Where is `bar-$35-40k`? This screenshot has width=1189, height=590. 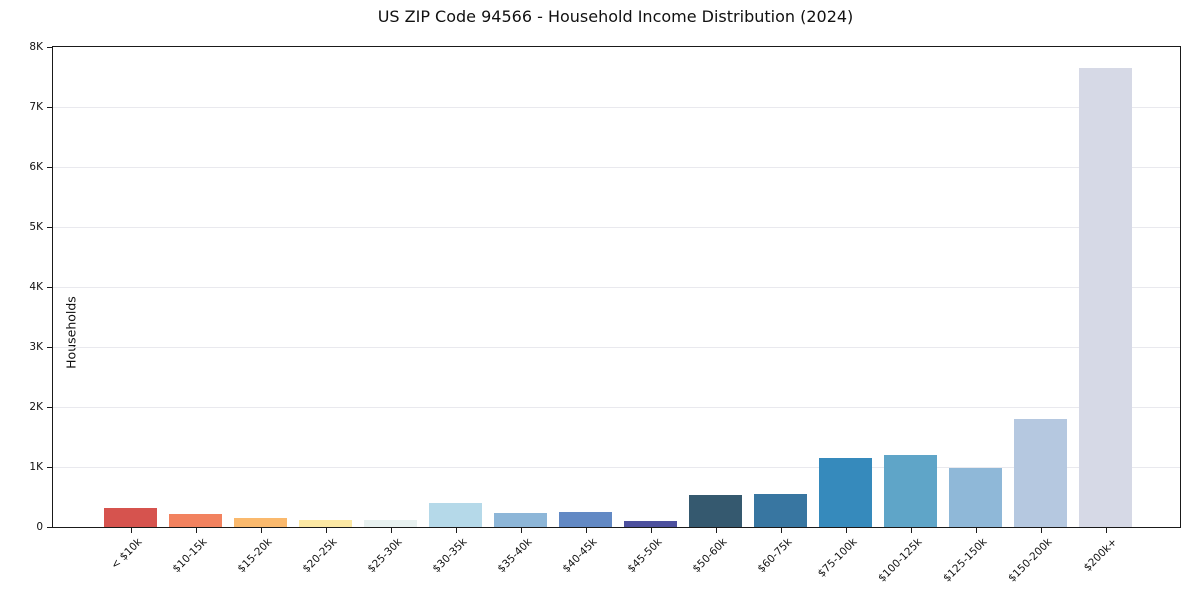 bar-$35-40k is located at coordinates (520, 520).